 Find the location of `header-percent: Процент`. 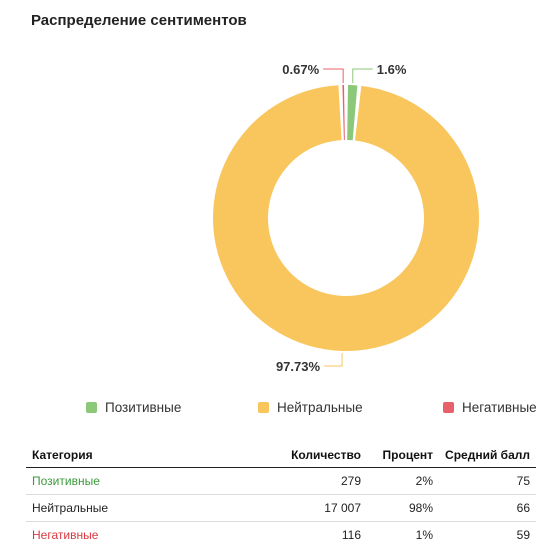

header-percent: Процент is located at coordinates (403, 455).